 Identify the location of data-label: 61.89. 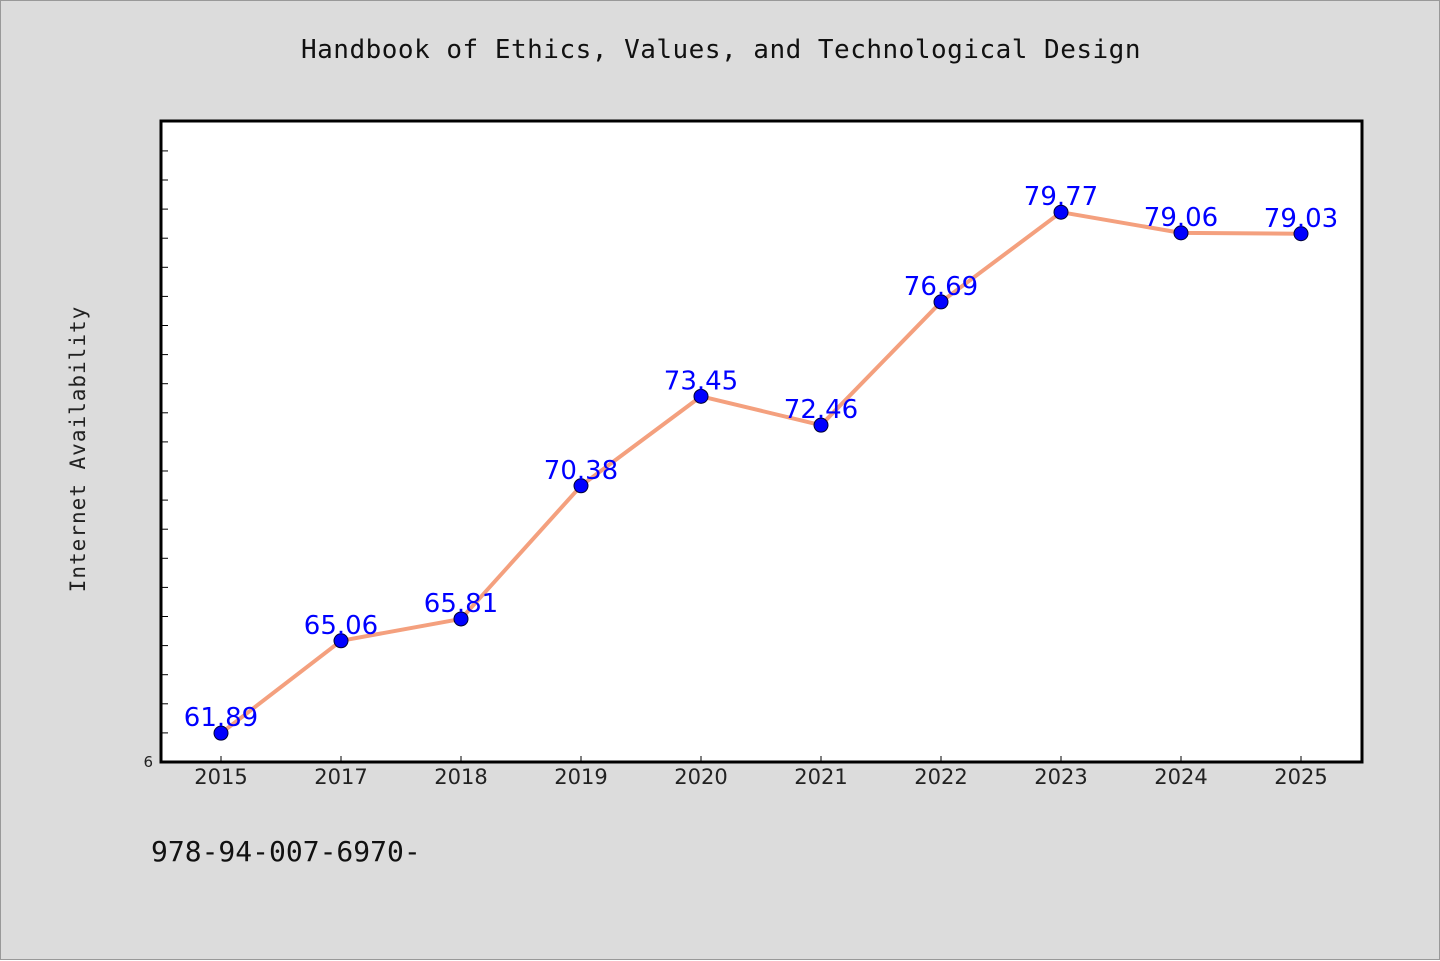
(221, 718).